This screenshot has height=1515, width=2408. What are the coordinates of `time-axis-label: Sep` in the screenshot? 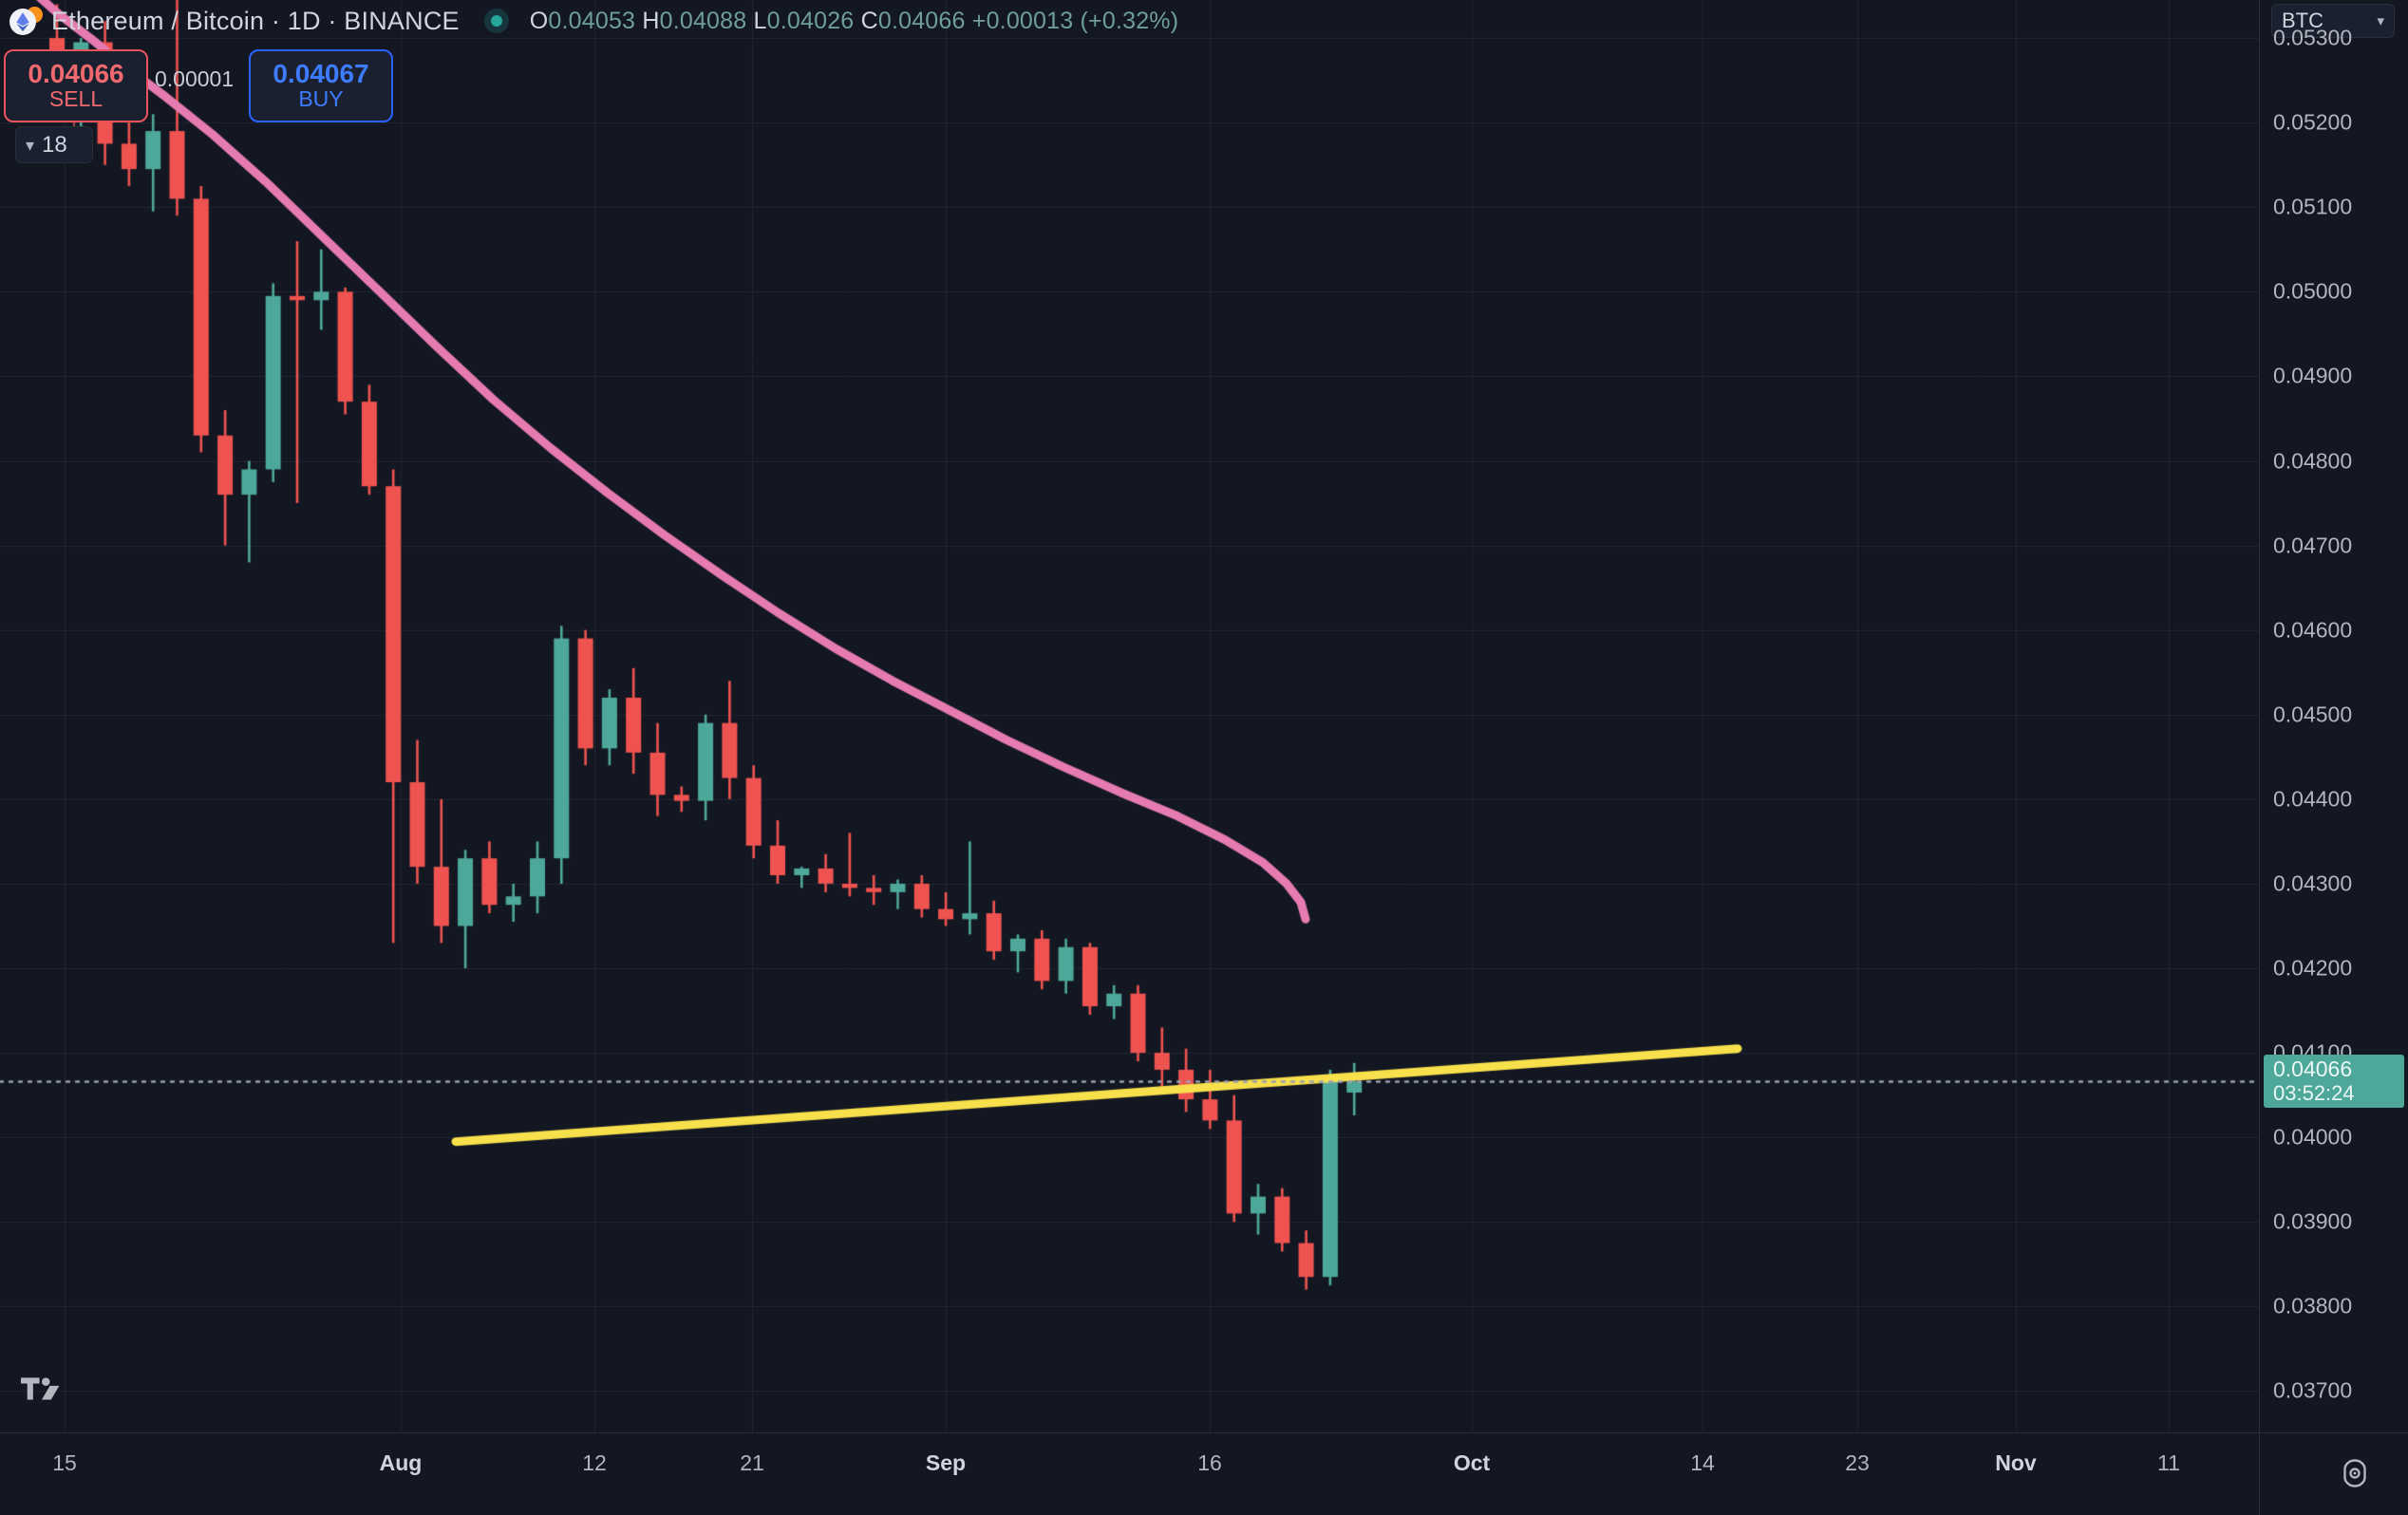 It's located at (946, 1462).